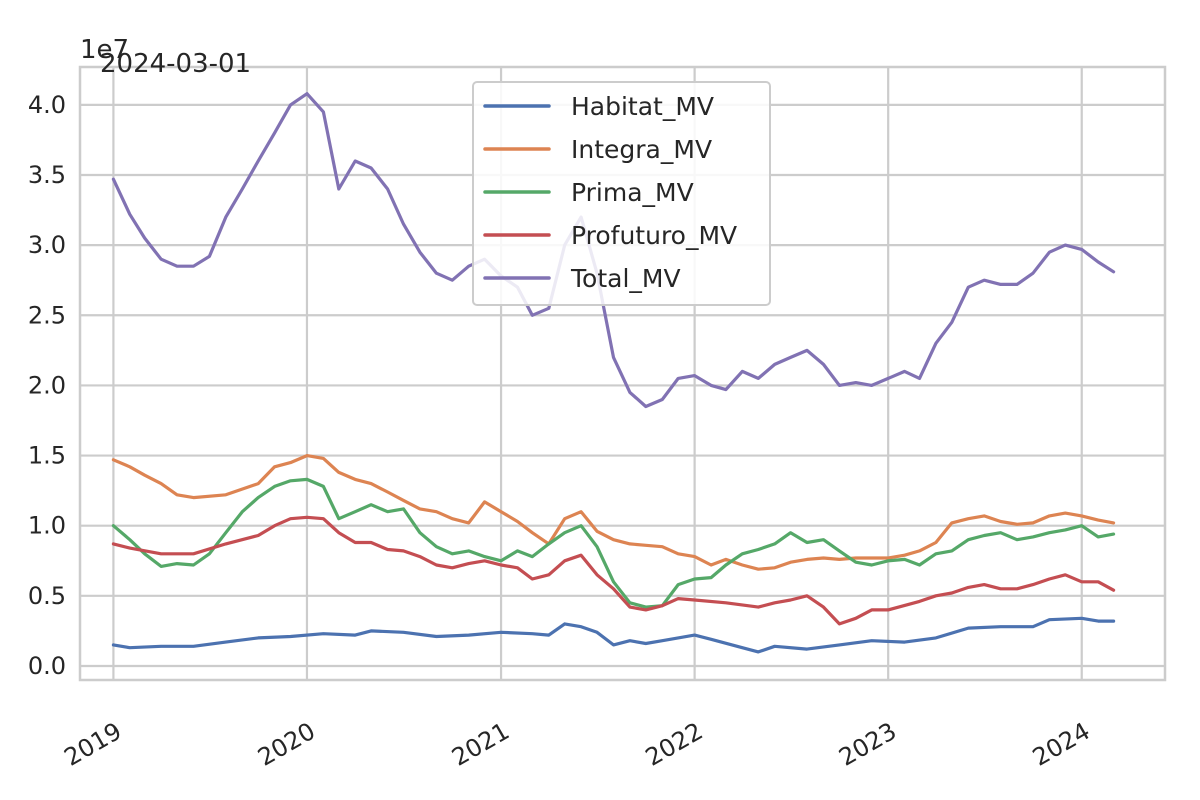 The image size is (1200, 800). I want to click on x-tick-label: 2019, so click(93, 744).